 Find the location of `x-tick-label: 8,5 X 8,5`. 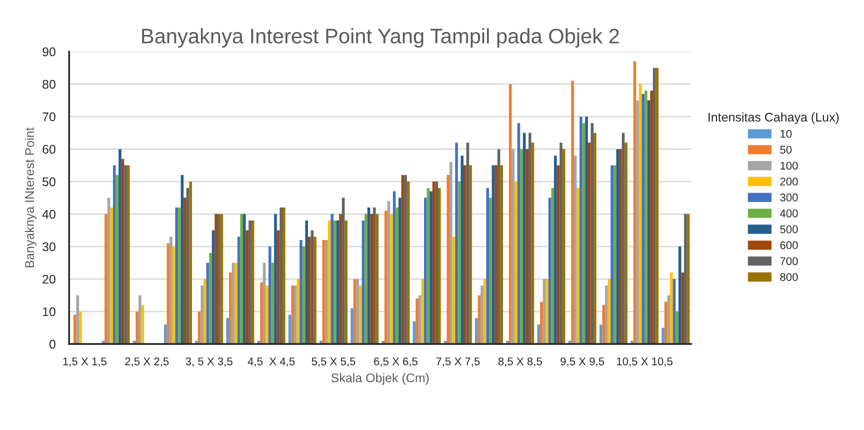

x-tick-label: 8,5 X 8,5 is located at coordinates (520, 362).